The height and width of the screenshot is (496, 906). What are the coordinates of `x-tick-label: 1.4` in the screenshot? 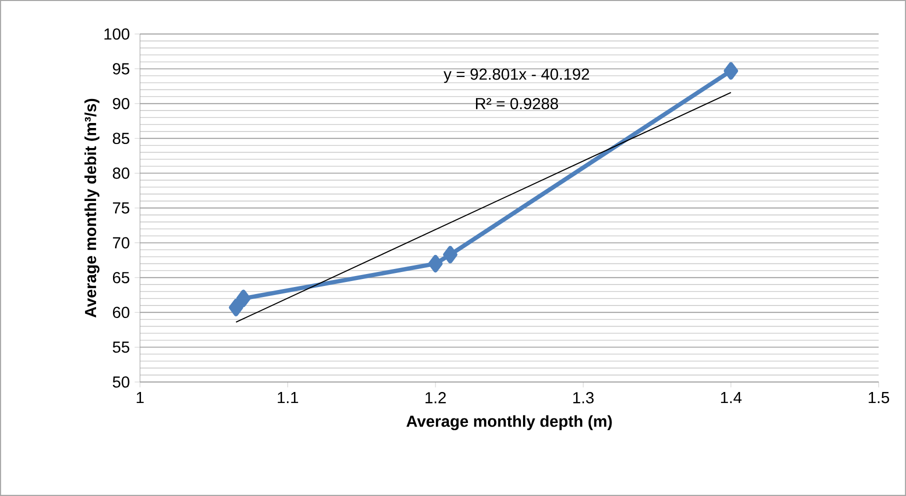 It's located at (731, 398).